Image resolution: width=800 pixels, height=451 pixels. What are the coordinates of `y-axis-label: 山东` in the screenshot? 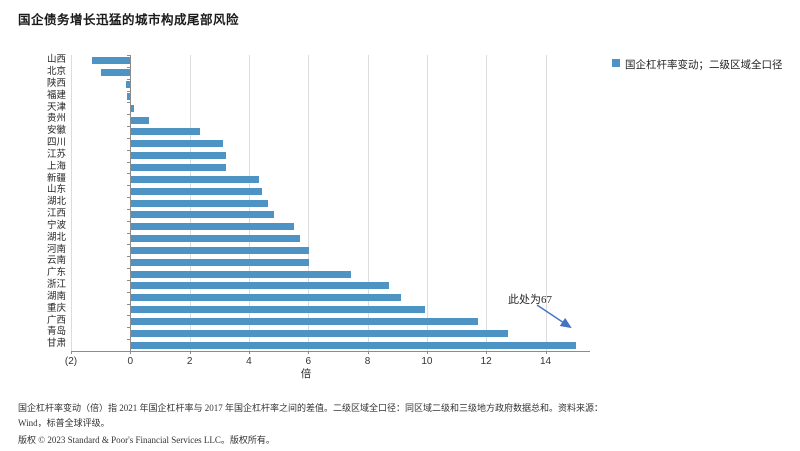 It's located at (56, 190).